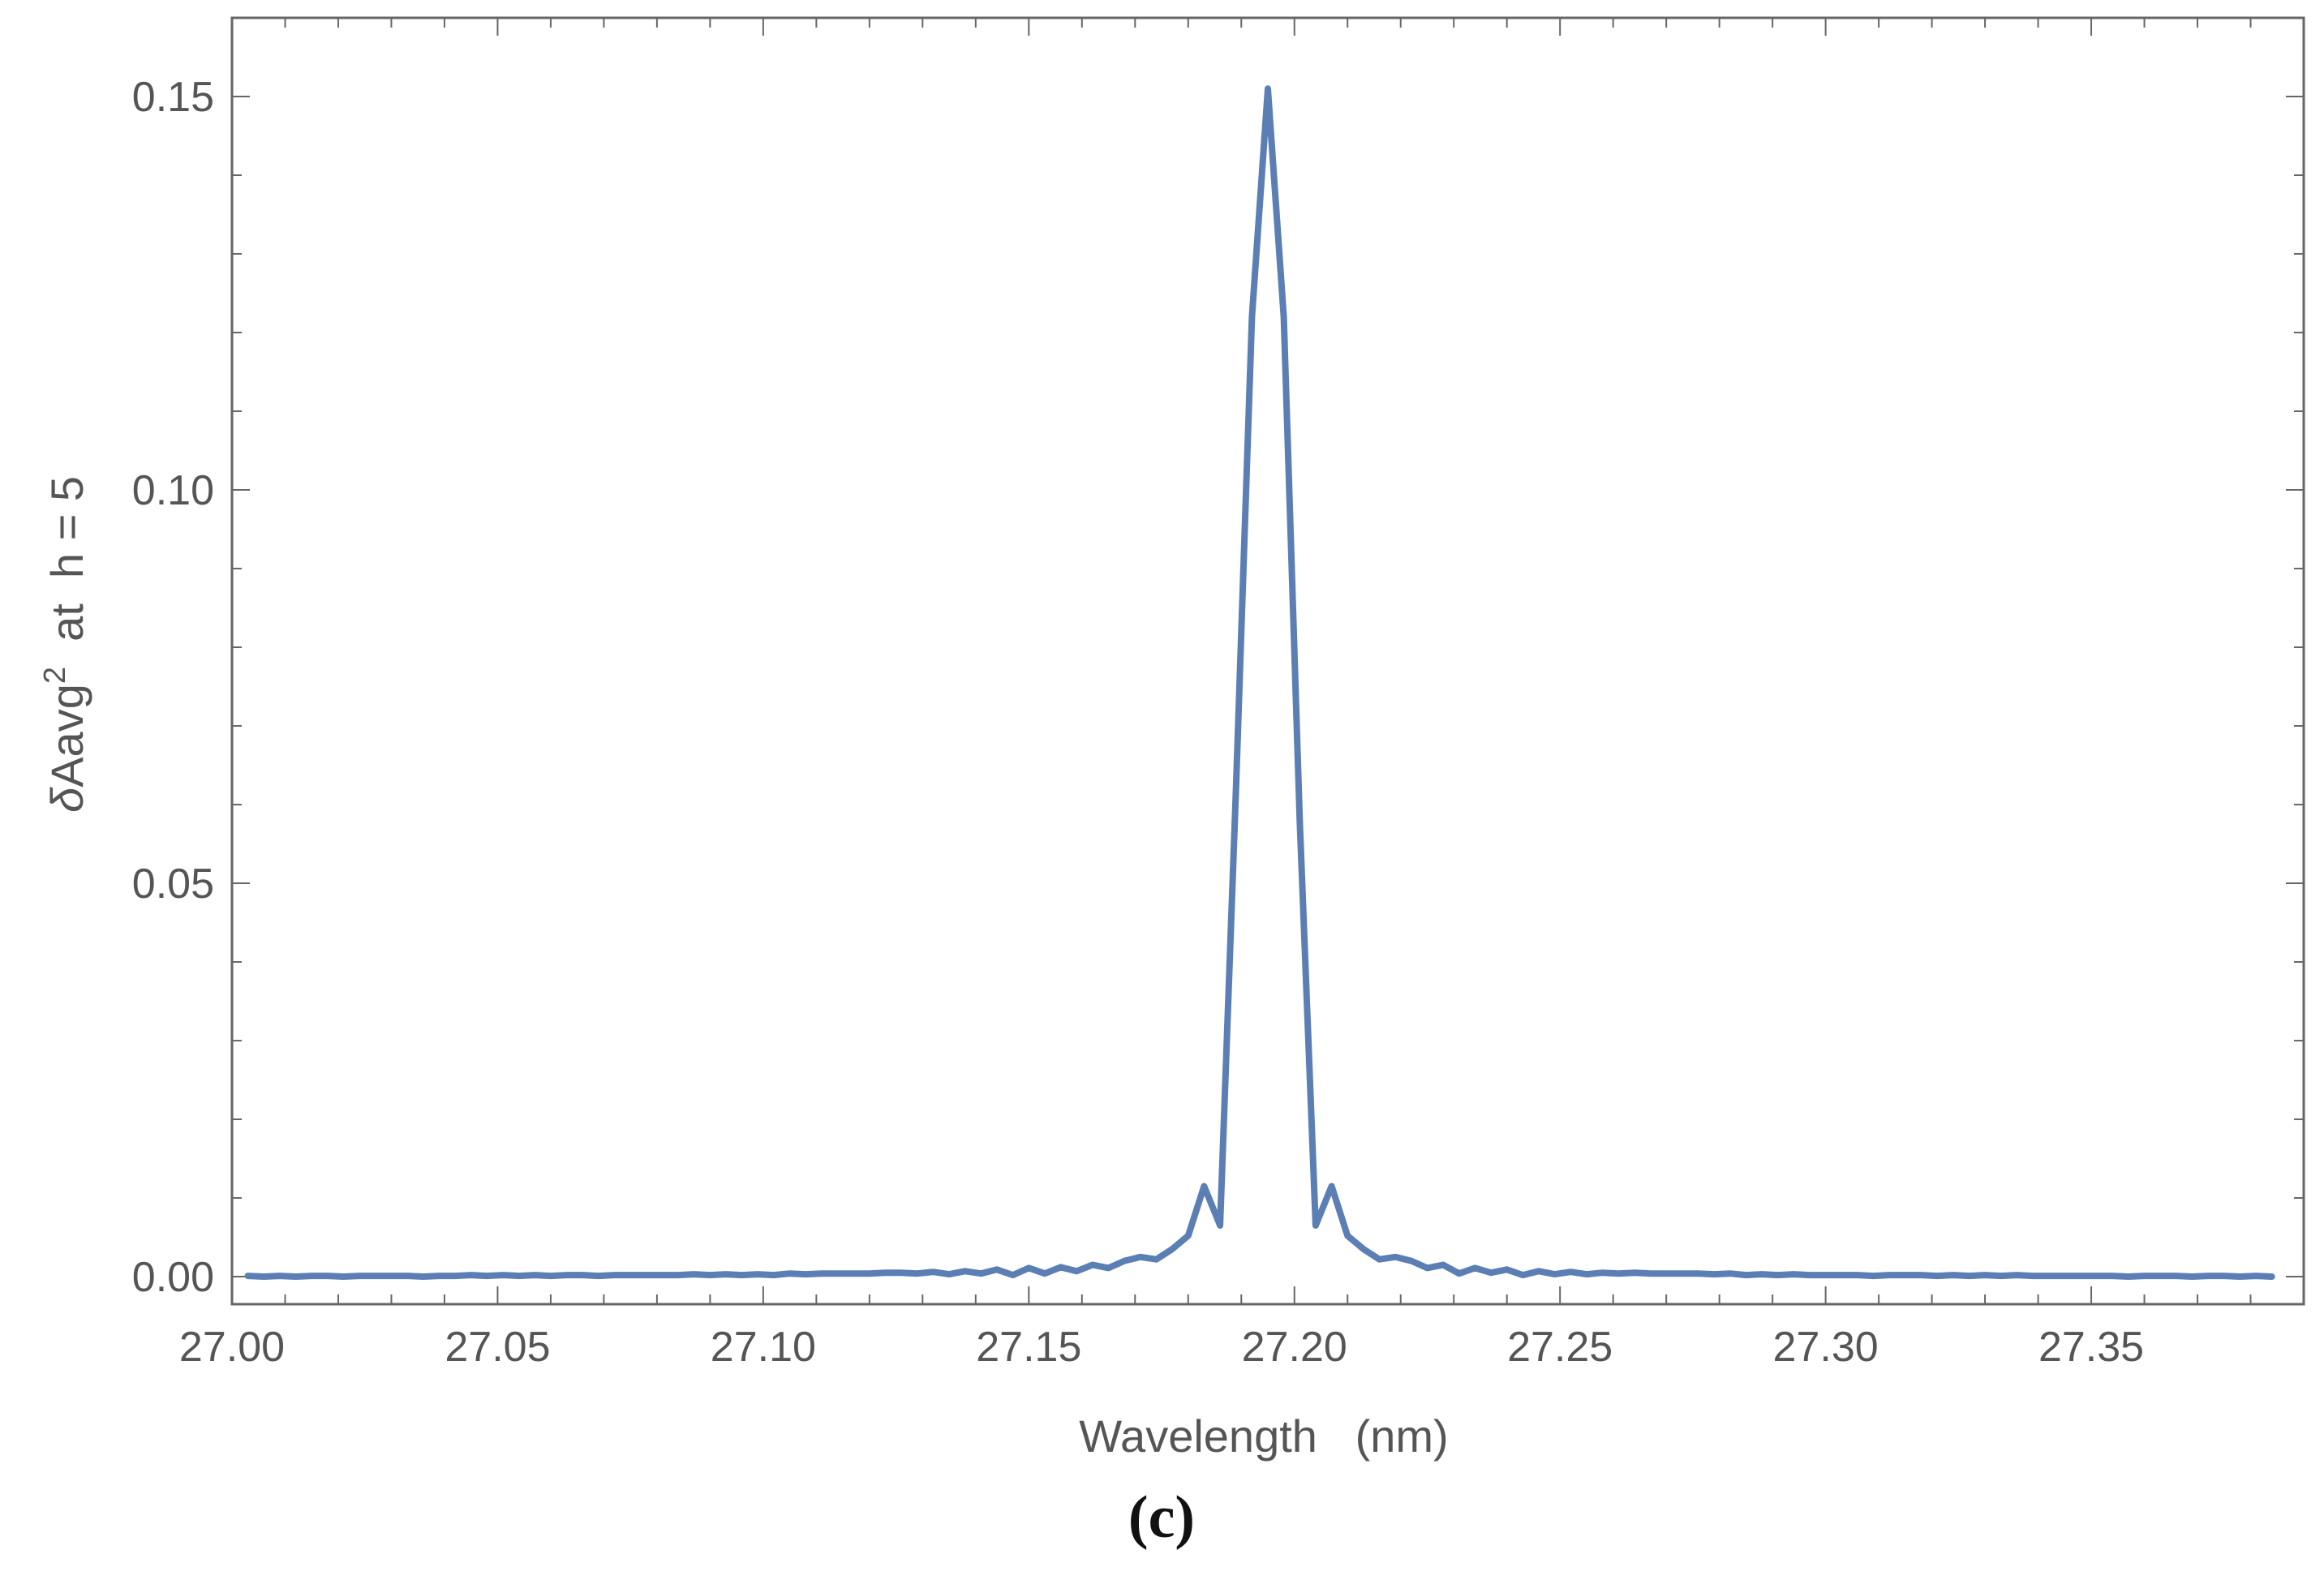  I want to click on x-tick-labels: 27.00 27.05 27.10 27.15 27.20 27.25 27.30 27.35, so click(1161, 1347).